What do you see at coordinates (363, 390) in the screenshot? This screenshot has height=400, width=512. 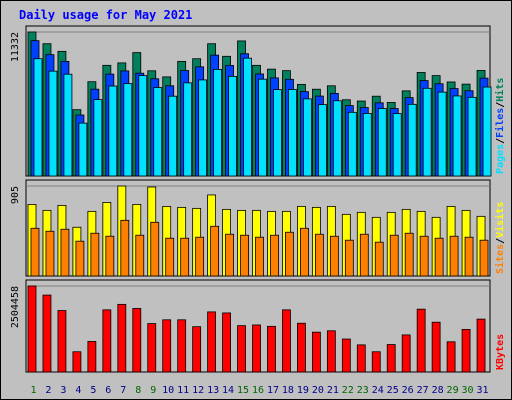 I see `x-tick-label: 23` at bounding box center [363, 390].